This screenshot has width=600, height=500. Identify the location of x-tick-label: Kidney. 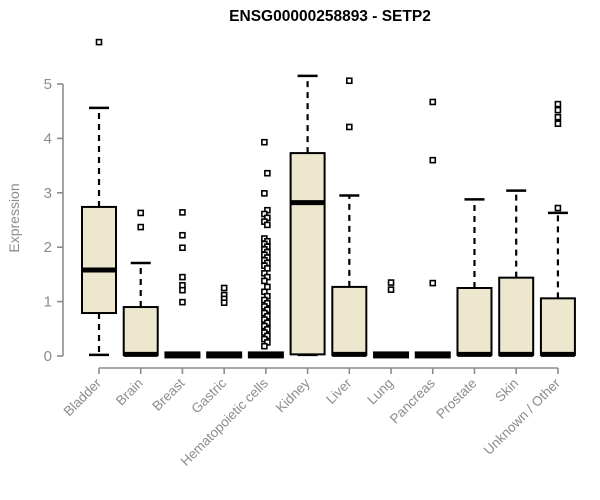
(293, 395).